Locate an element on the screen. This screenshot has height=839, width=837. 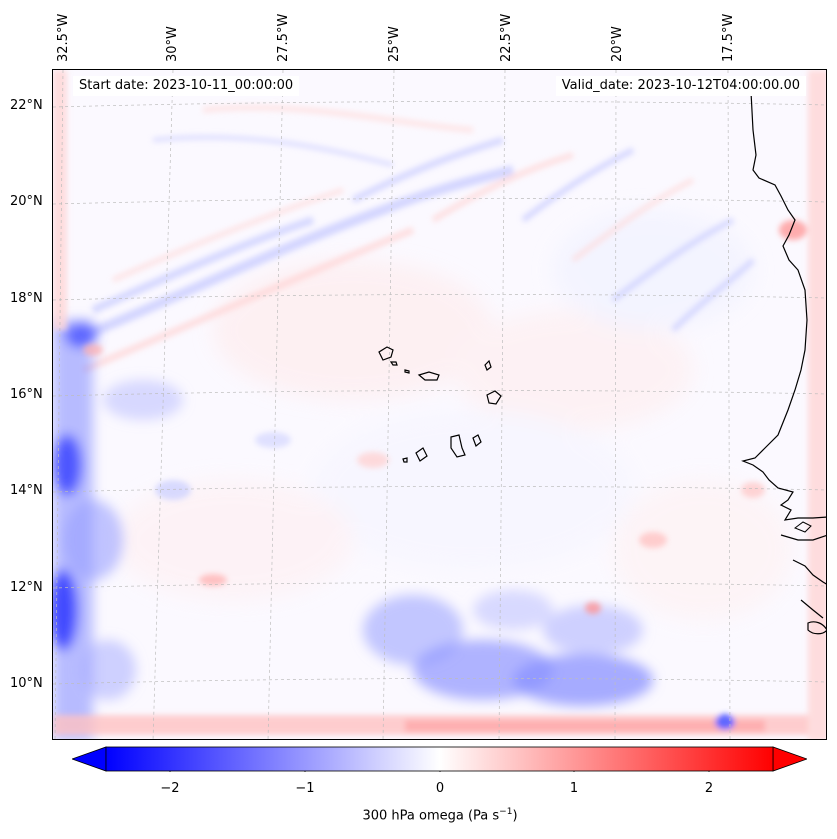
coastline-gambia is located at coordinates (802, 527).